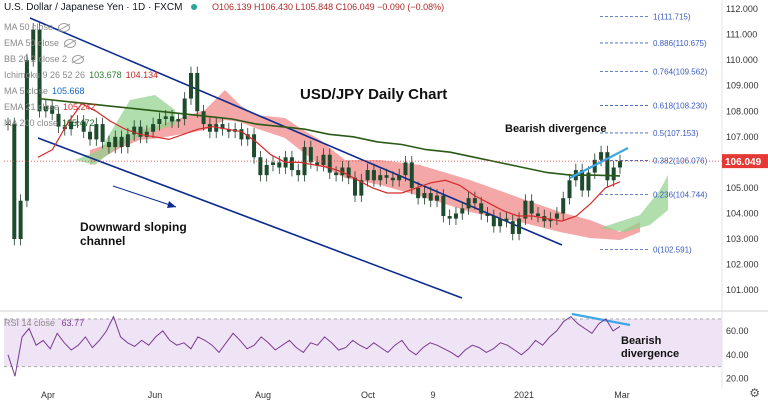 This screenshot has height=404, width=768. I want to click on indicator-legend-3: Ichimoku 9 26 52 26 103.678 104.134, so click(81, 75).